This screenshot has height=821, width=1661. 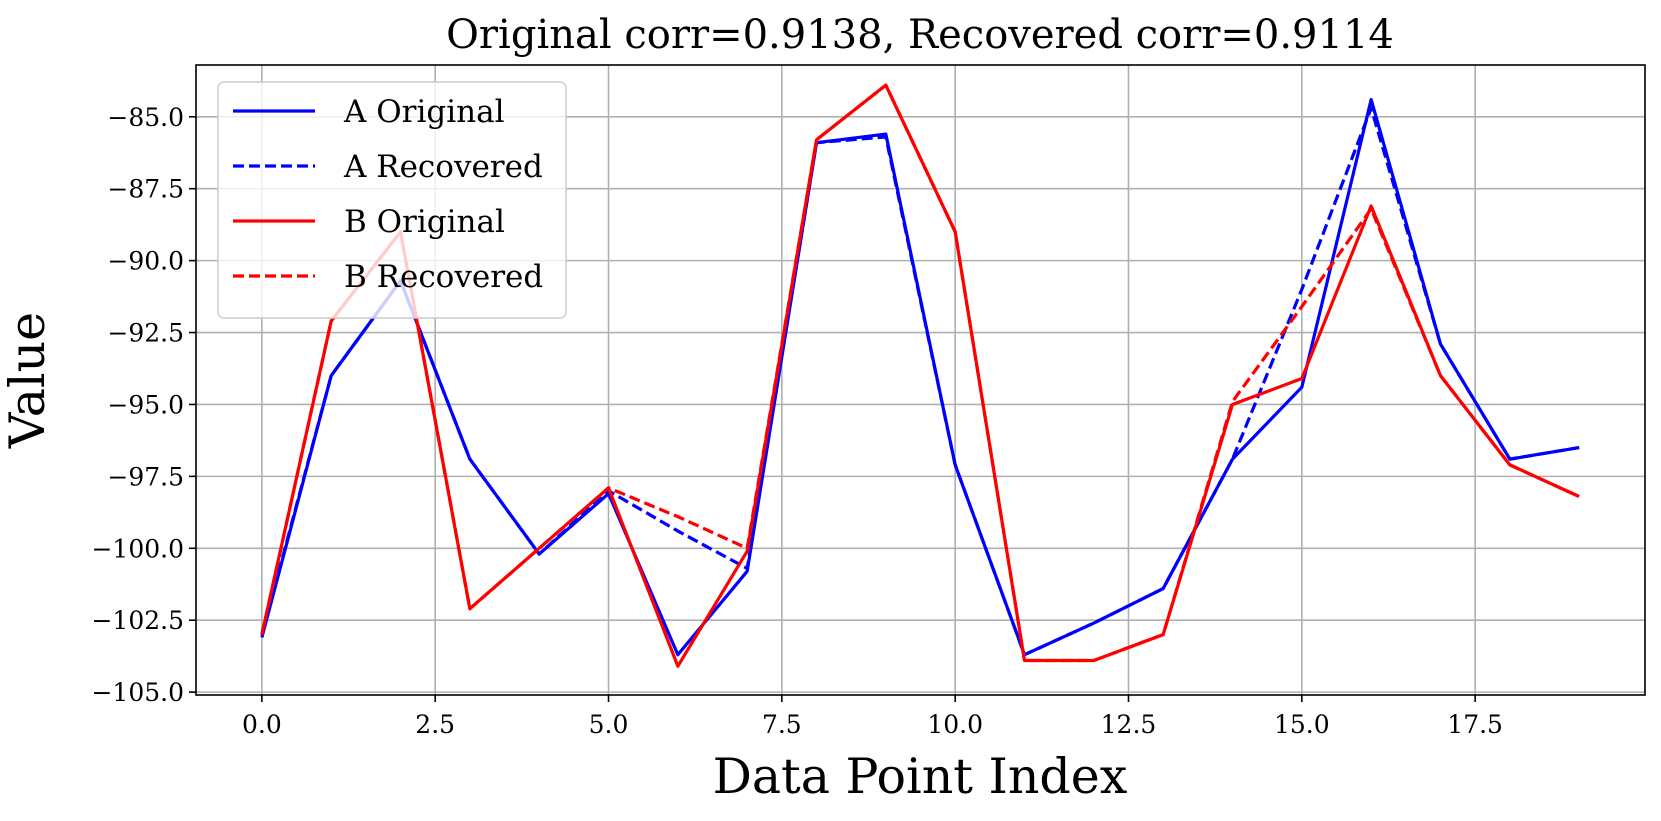 I want to click on legend-label: A Original, so click(x=424, y=112).